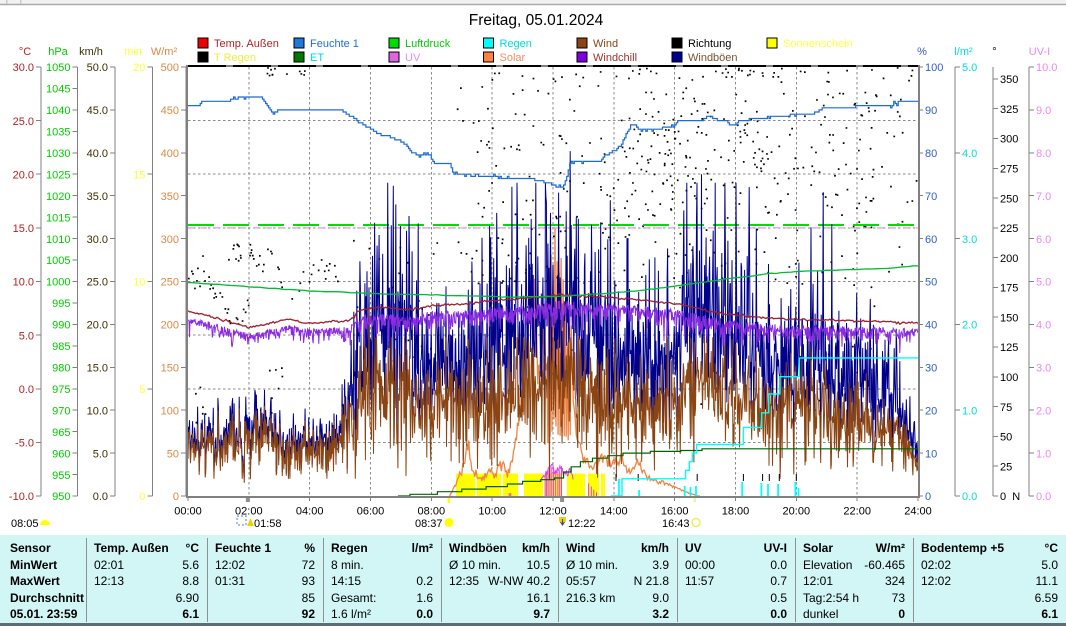  What do you see at coordinates (1009, 259) in the screenshot?
I see `svg-text: 200` at bounding box center [1009, 259].